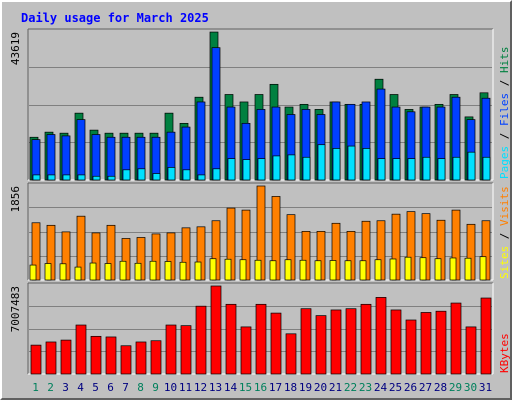 The height and width of the screenshot is (402, 512). I want to click on day-label: 24, so click(381, 387).